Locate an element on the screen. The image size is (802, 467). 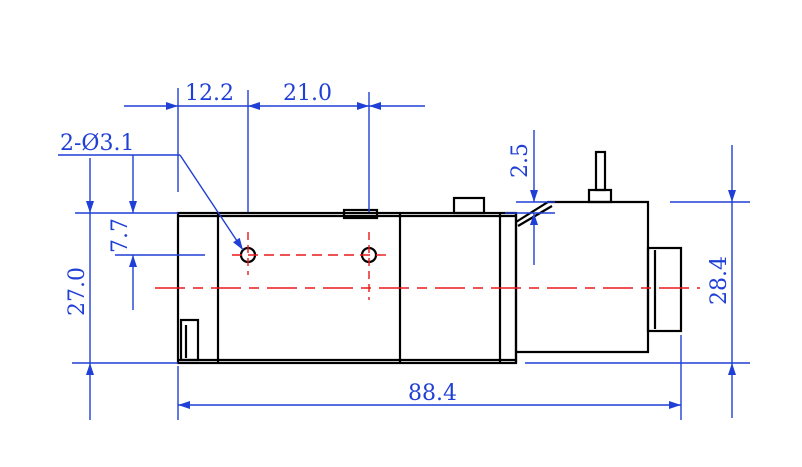
overall-height-label: 28.4 is located at coordinates (719, 280).